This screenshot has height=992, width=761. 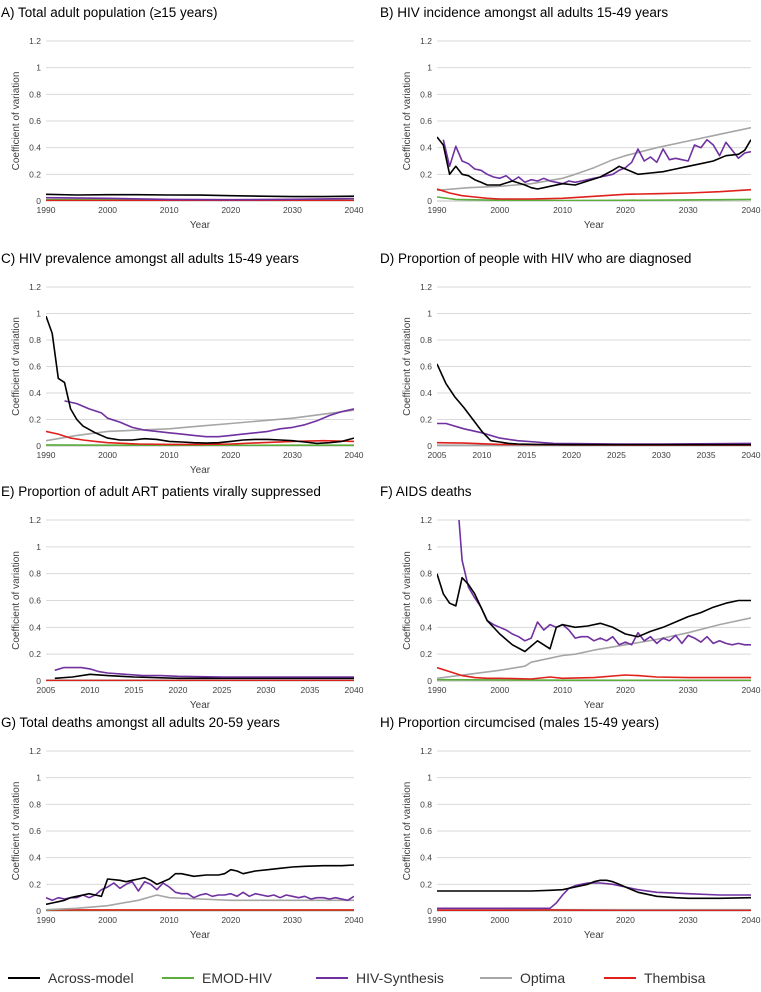 I want to click on panel-h-ytick-label: 0.8, so click(x=426, y=804).